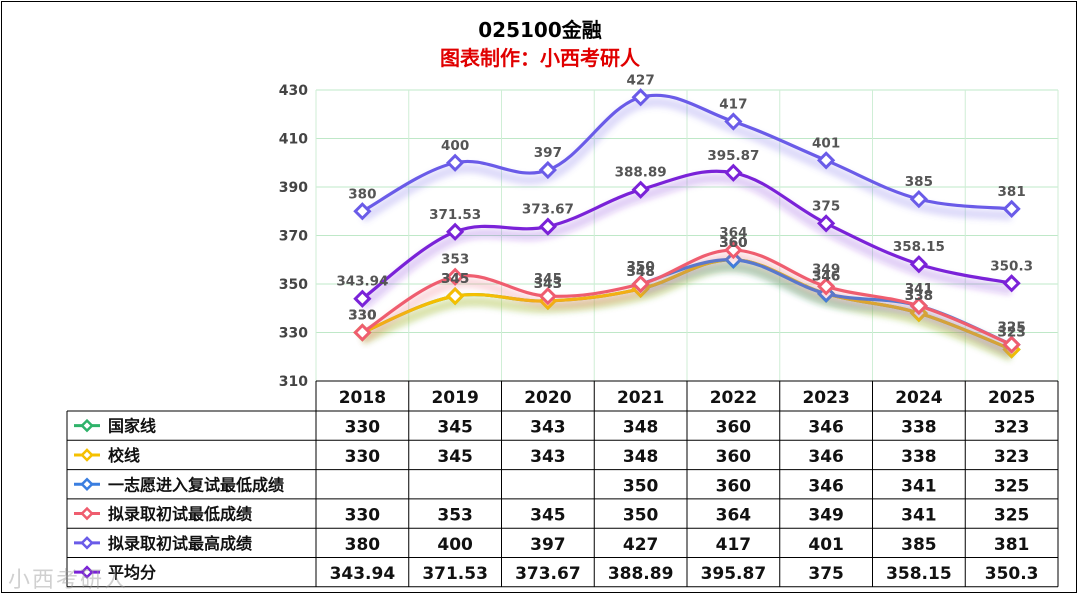 The image size is (1080, 596). I want to click on table-cell: 401, so click(826, 545).